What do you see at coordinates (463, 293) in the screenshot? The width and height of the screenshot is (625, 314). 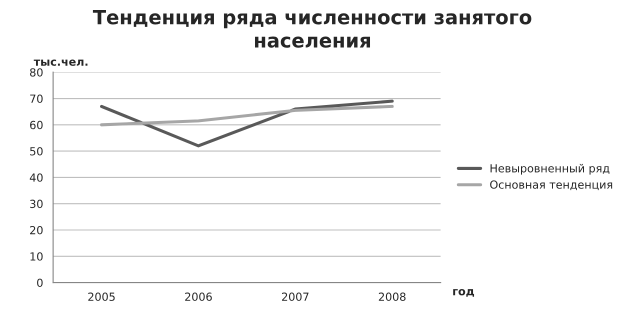 I see `x-axis-title: год` at bounding box center [463, 293].